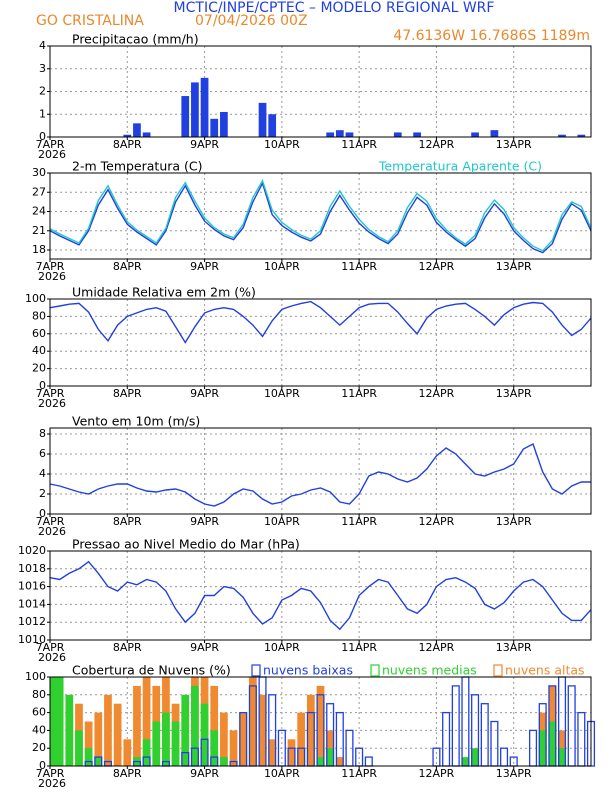 Image resolution: width=612 pixels, height=792 pixels. I want to click on legend-label: nuvens medias, so click(429, 670).